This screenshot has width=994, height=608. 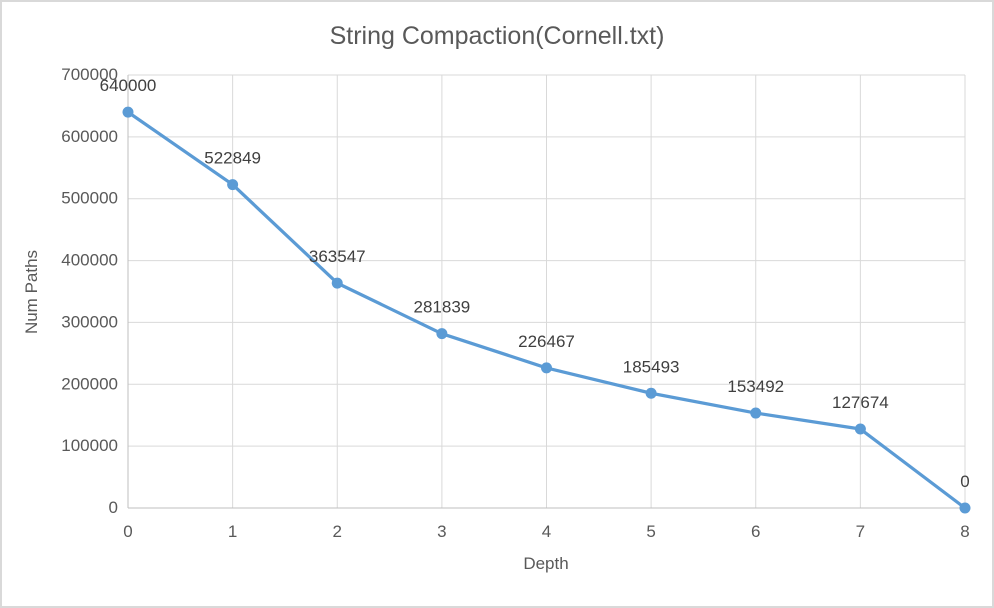 What do you see at coordinates (755, 386) in the screenshot?
I see `data-label: 153492` at bounding box center [755, 386].